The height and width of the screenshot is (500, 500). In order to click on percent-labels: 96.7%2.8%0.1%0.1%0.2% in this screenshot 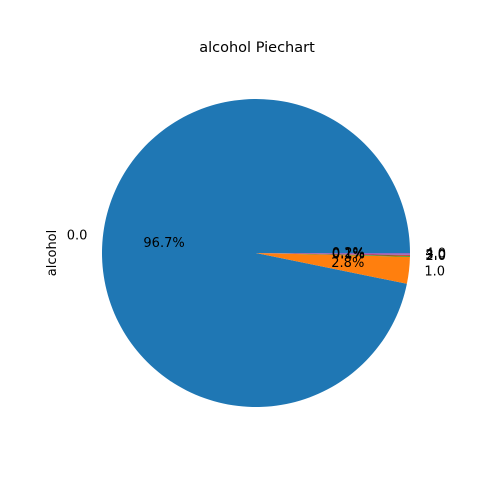, I will do `click(254, 253)`.